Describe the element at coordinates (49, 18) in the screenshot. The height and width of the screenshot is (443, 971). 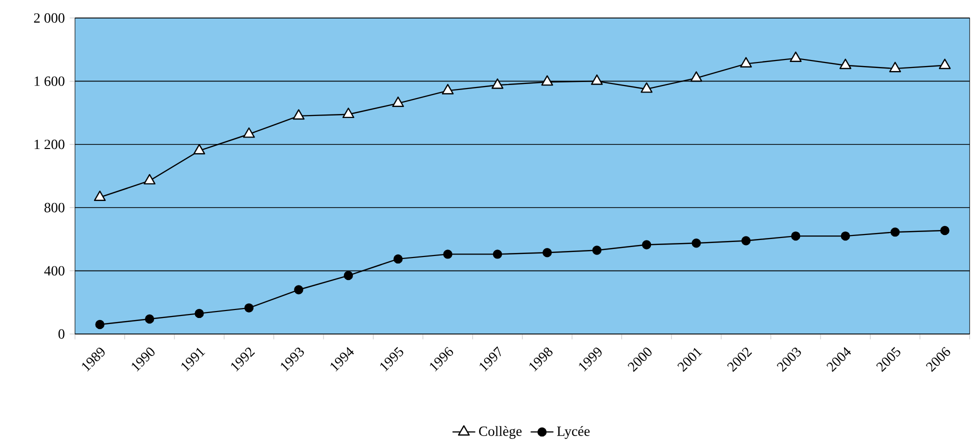
I see `y-tick-label: 2 000` at that location.